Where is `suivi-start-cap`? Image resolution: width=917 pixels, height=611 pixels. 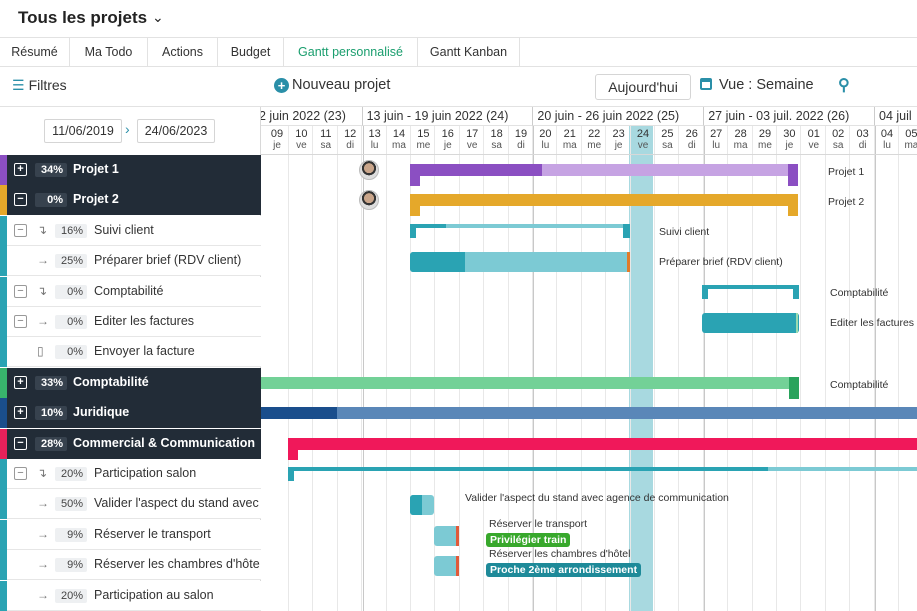
suivi-start-cap is located at coordinates (413, 230).